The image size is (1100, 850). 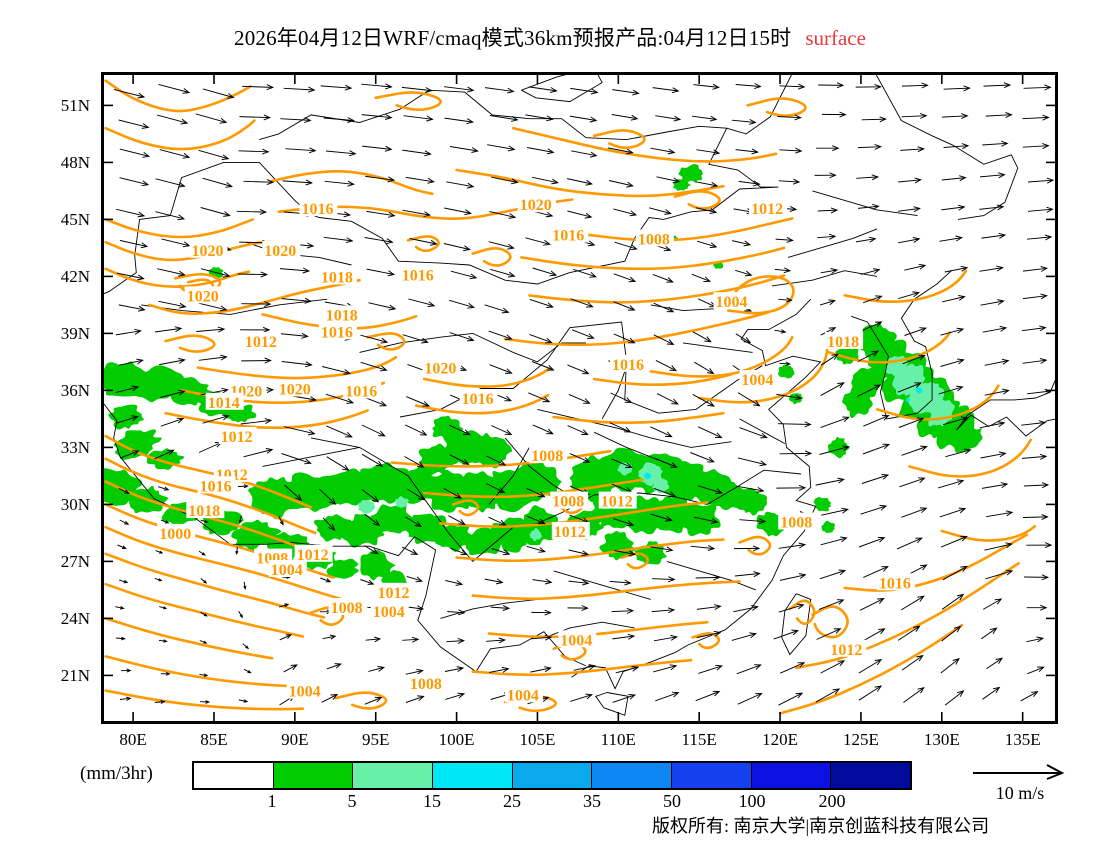 What do you see at coordinates (426, 684) in the screenshot?
I see `isobar-label: 1008` at bounding box center [426, 684].